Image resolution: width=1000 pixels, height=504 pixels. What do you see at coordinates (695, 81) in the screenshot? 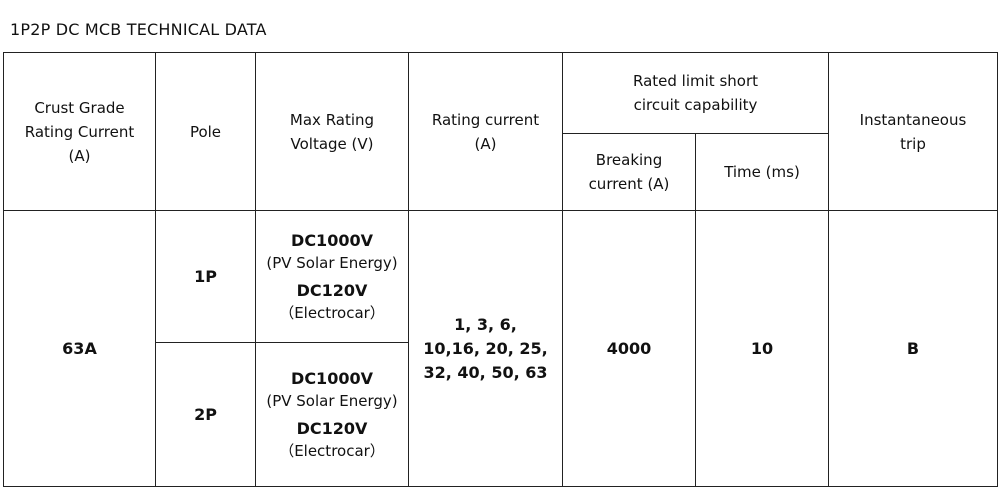
I see `header-text: Rated limit short` at bounding box center [695, 81].